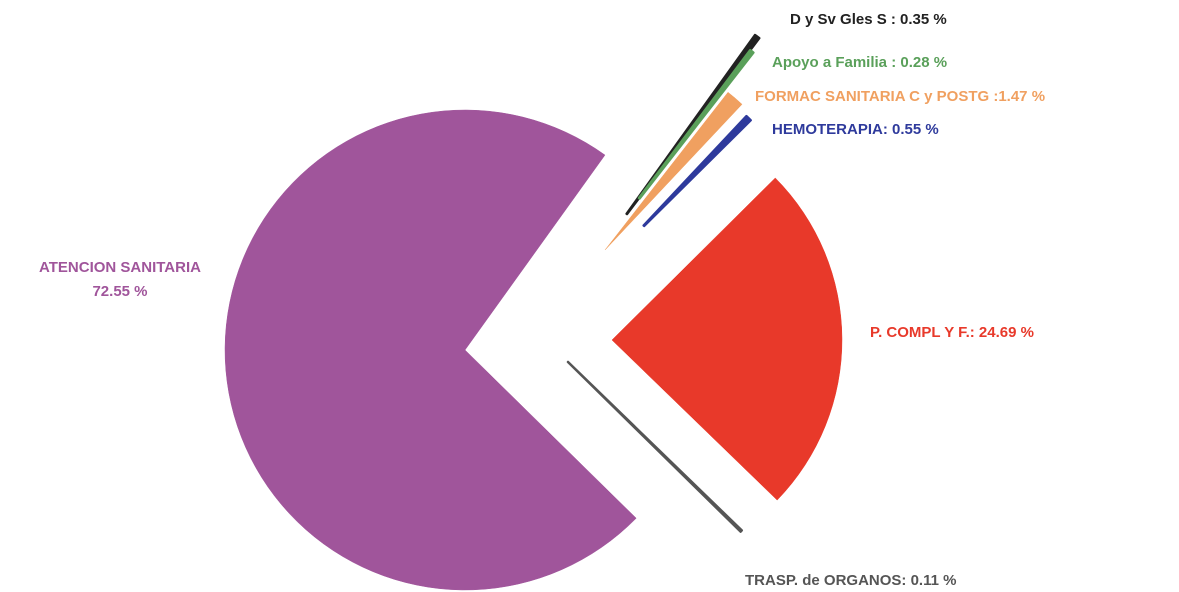 The width and height of the screenshot is (1179, 592). I want to click on slice-label-line: 72.55 %, so click(119, 291).